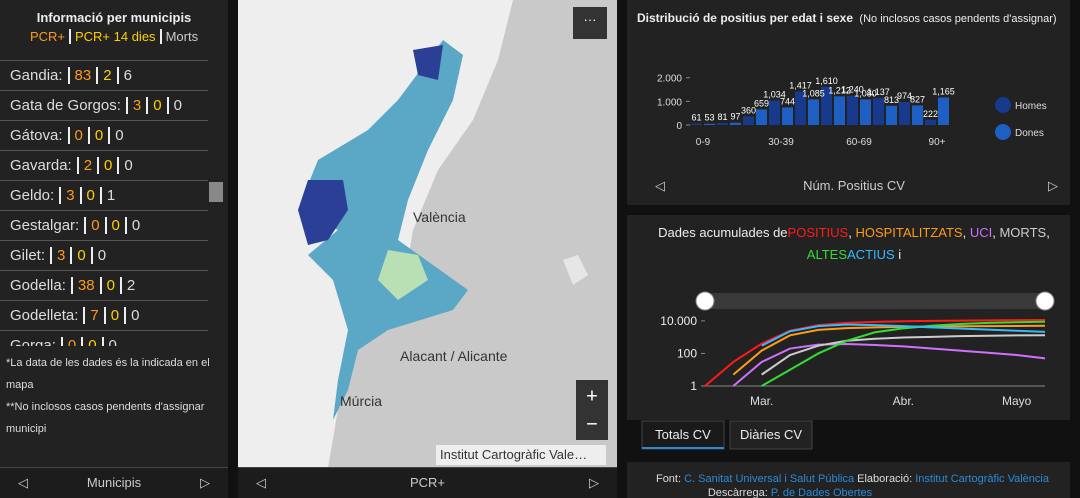 This screenshot has width=1080, height=498. What do you see at coordinates (32, 195) in the screenshot?
I see `municipi-name: Geldo:` at bounding box center [32, 195].